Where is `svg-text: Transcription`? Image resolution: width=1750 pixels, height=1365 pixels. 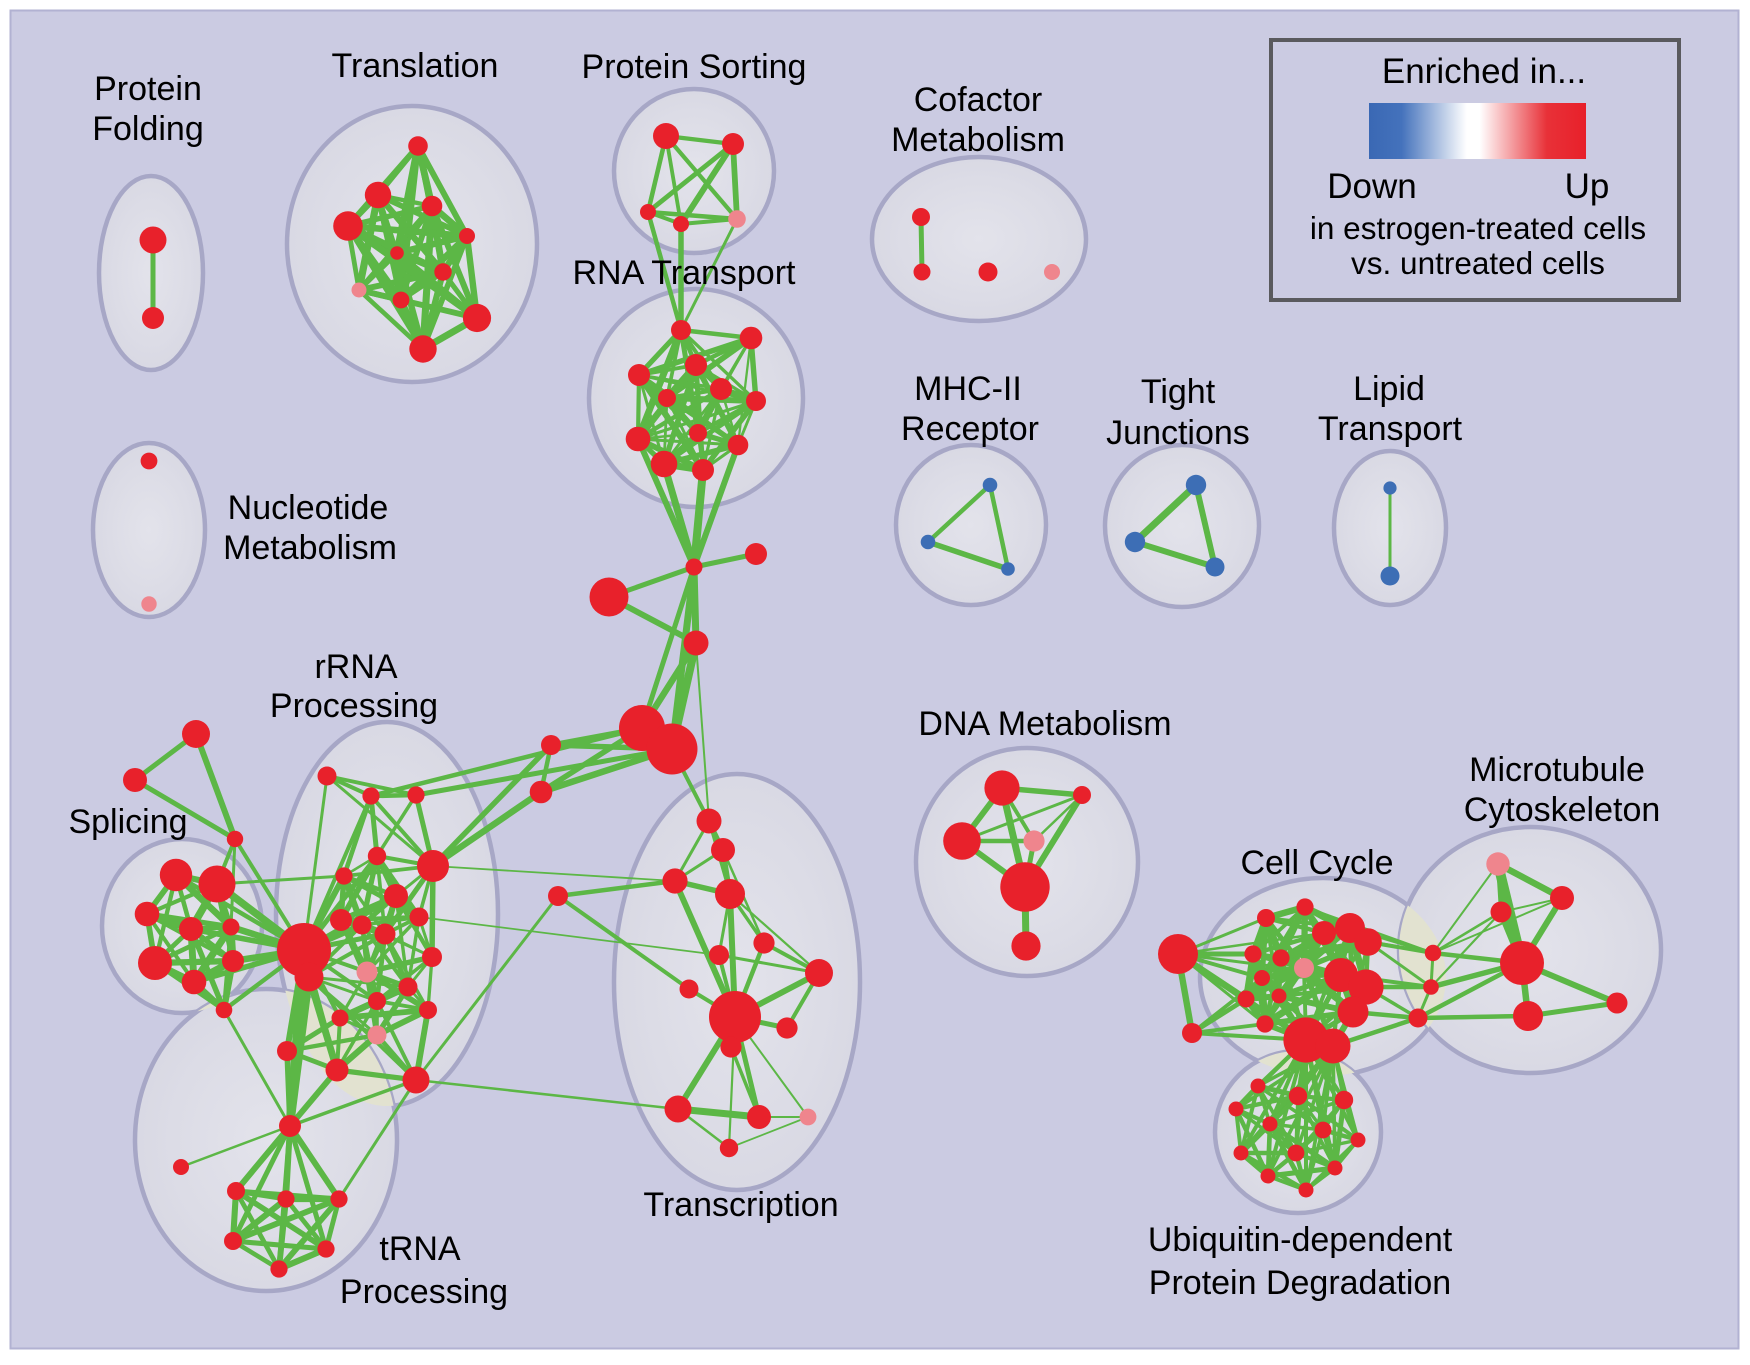 svg-text: Transcription is located at coordinates (740, 1205).